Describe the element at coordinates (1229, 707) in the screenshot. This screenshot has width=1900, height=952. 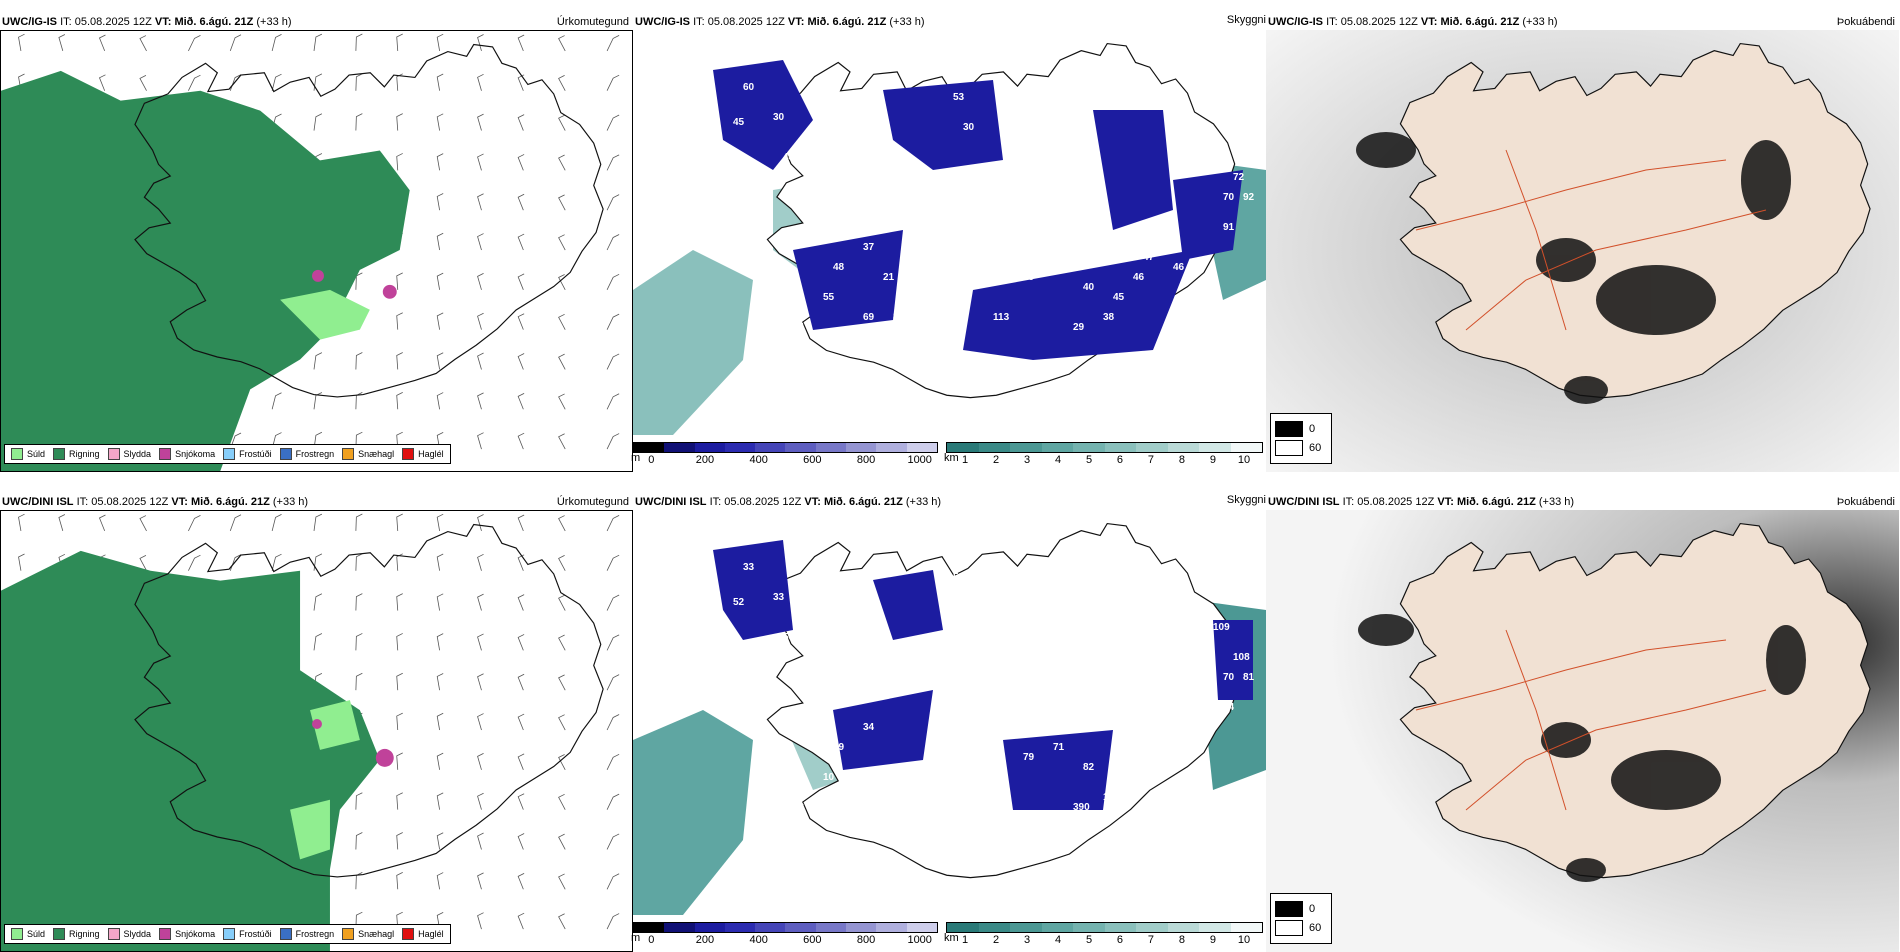
I see `cloud-base-value: 84` at that location.